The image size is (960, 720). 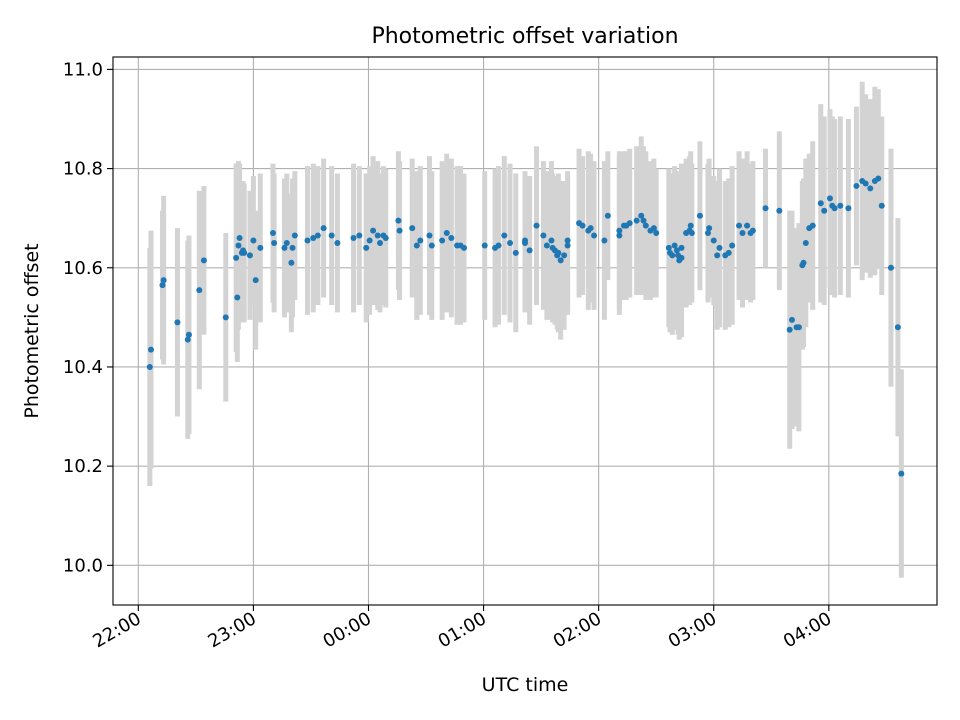 I want to click on x-tick-label: 03:00, so click(x=692, y=630).